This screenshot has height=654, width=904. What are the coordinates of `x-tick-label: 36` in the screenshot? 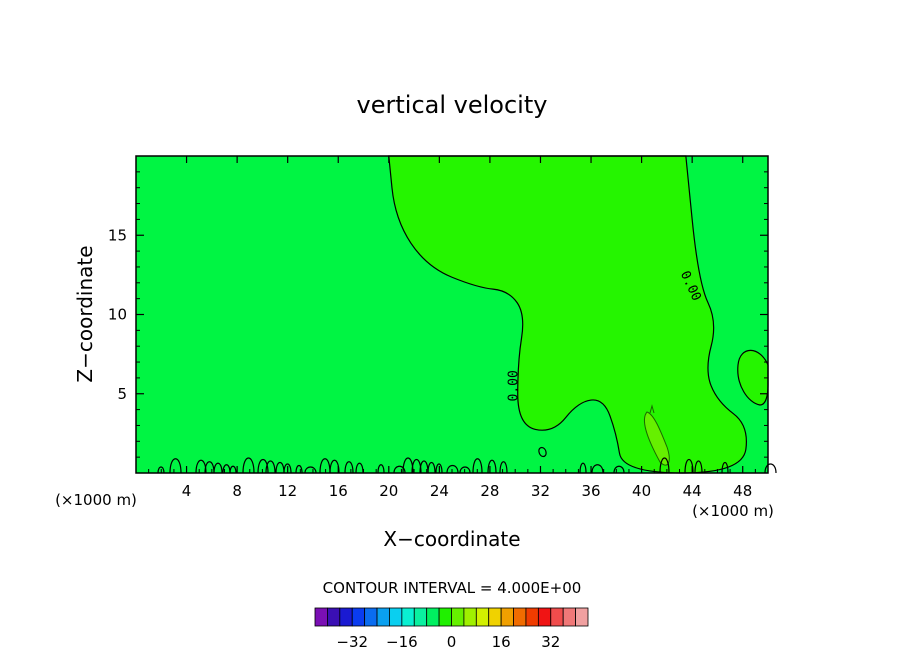 It's located at (590, 491).